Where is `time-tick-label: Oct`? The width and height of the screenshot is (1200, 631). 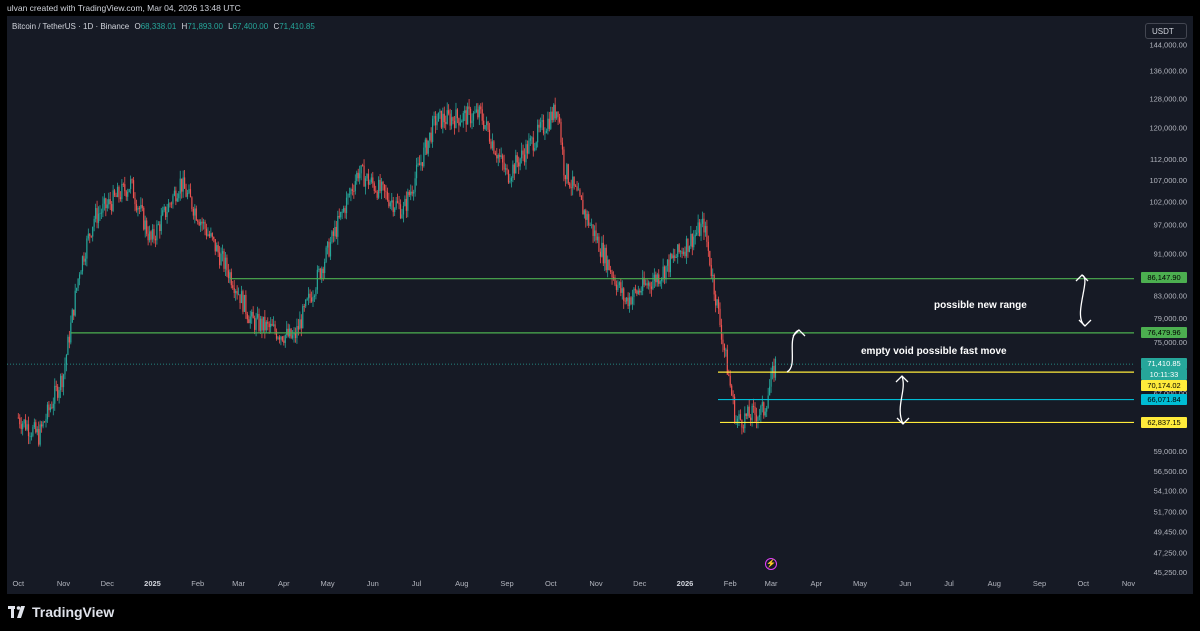
time-tick-label: Oct is located at coordinates (18, 583).